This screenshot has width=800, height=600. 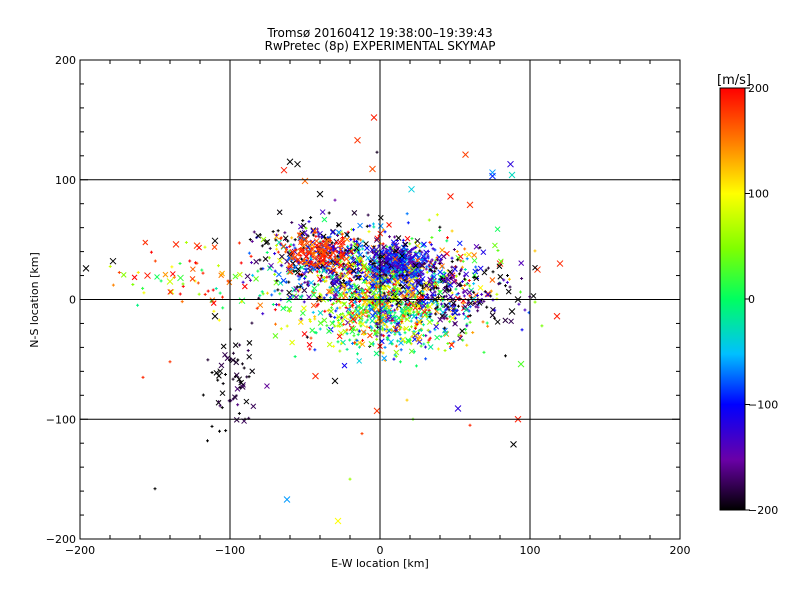 What do you see at coordinates (65, 60) in the screenshot?
I see `y-tick-label: 200` at bounding box center [65, 60].